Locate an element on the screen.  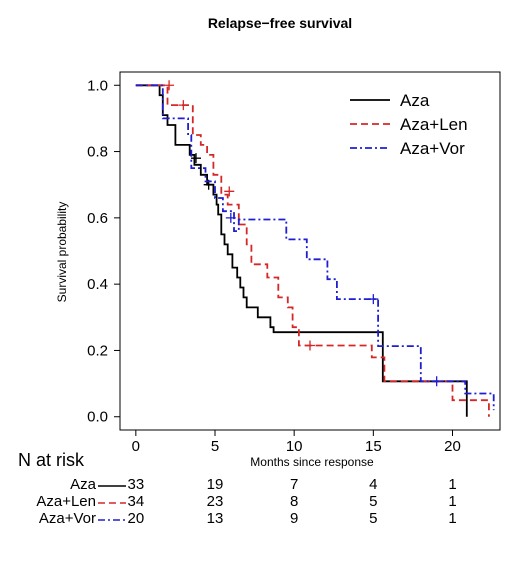
x-tick-label: 20 is located at coordinates (452, 446).